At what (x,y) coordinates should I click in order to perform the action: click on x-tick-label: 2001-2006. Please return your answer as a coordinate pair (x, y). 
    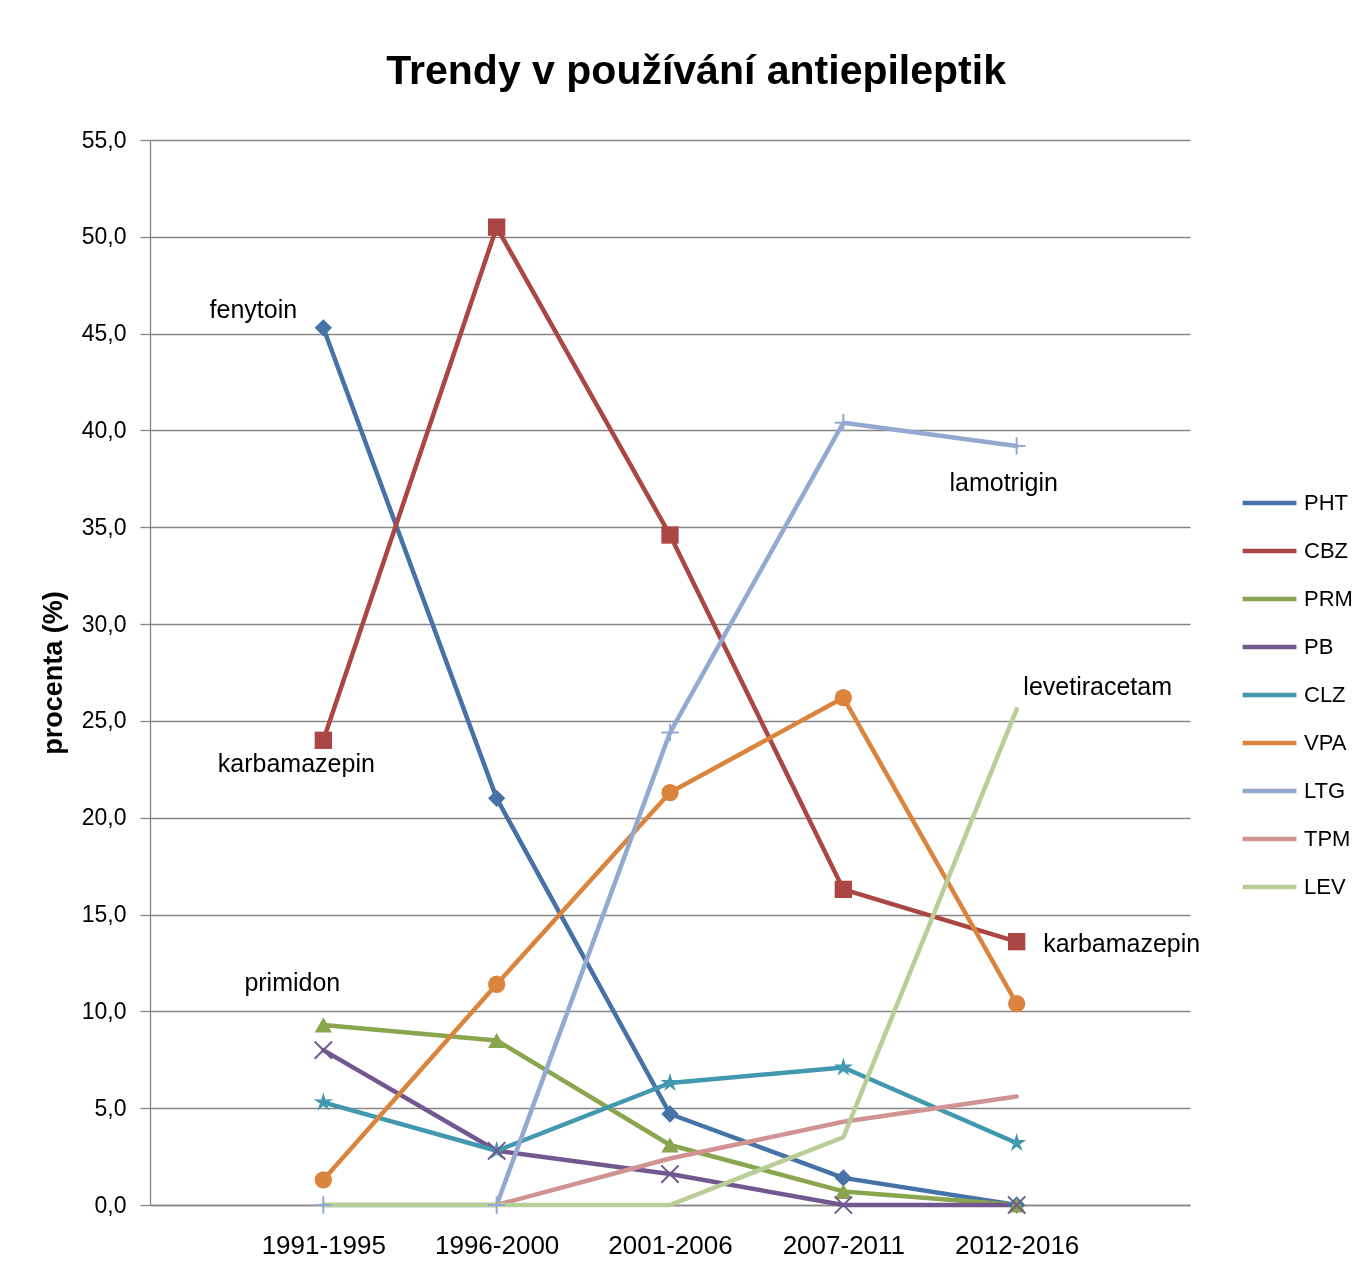
    Looking at the image, I should click on (670, 1244).